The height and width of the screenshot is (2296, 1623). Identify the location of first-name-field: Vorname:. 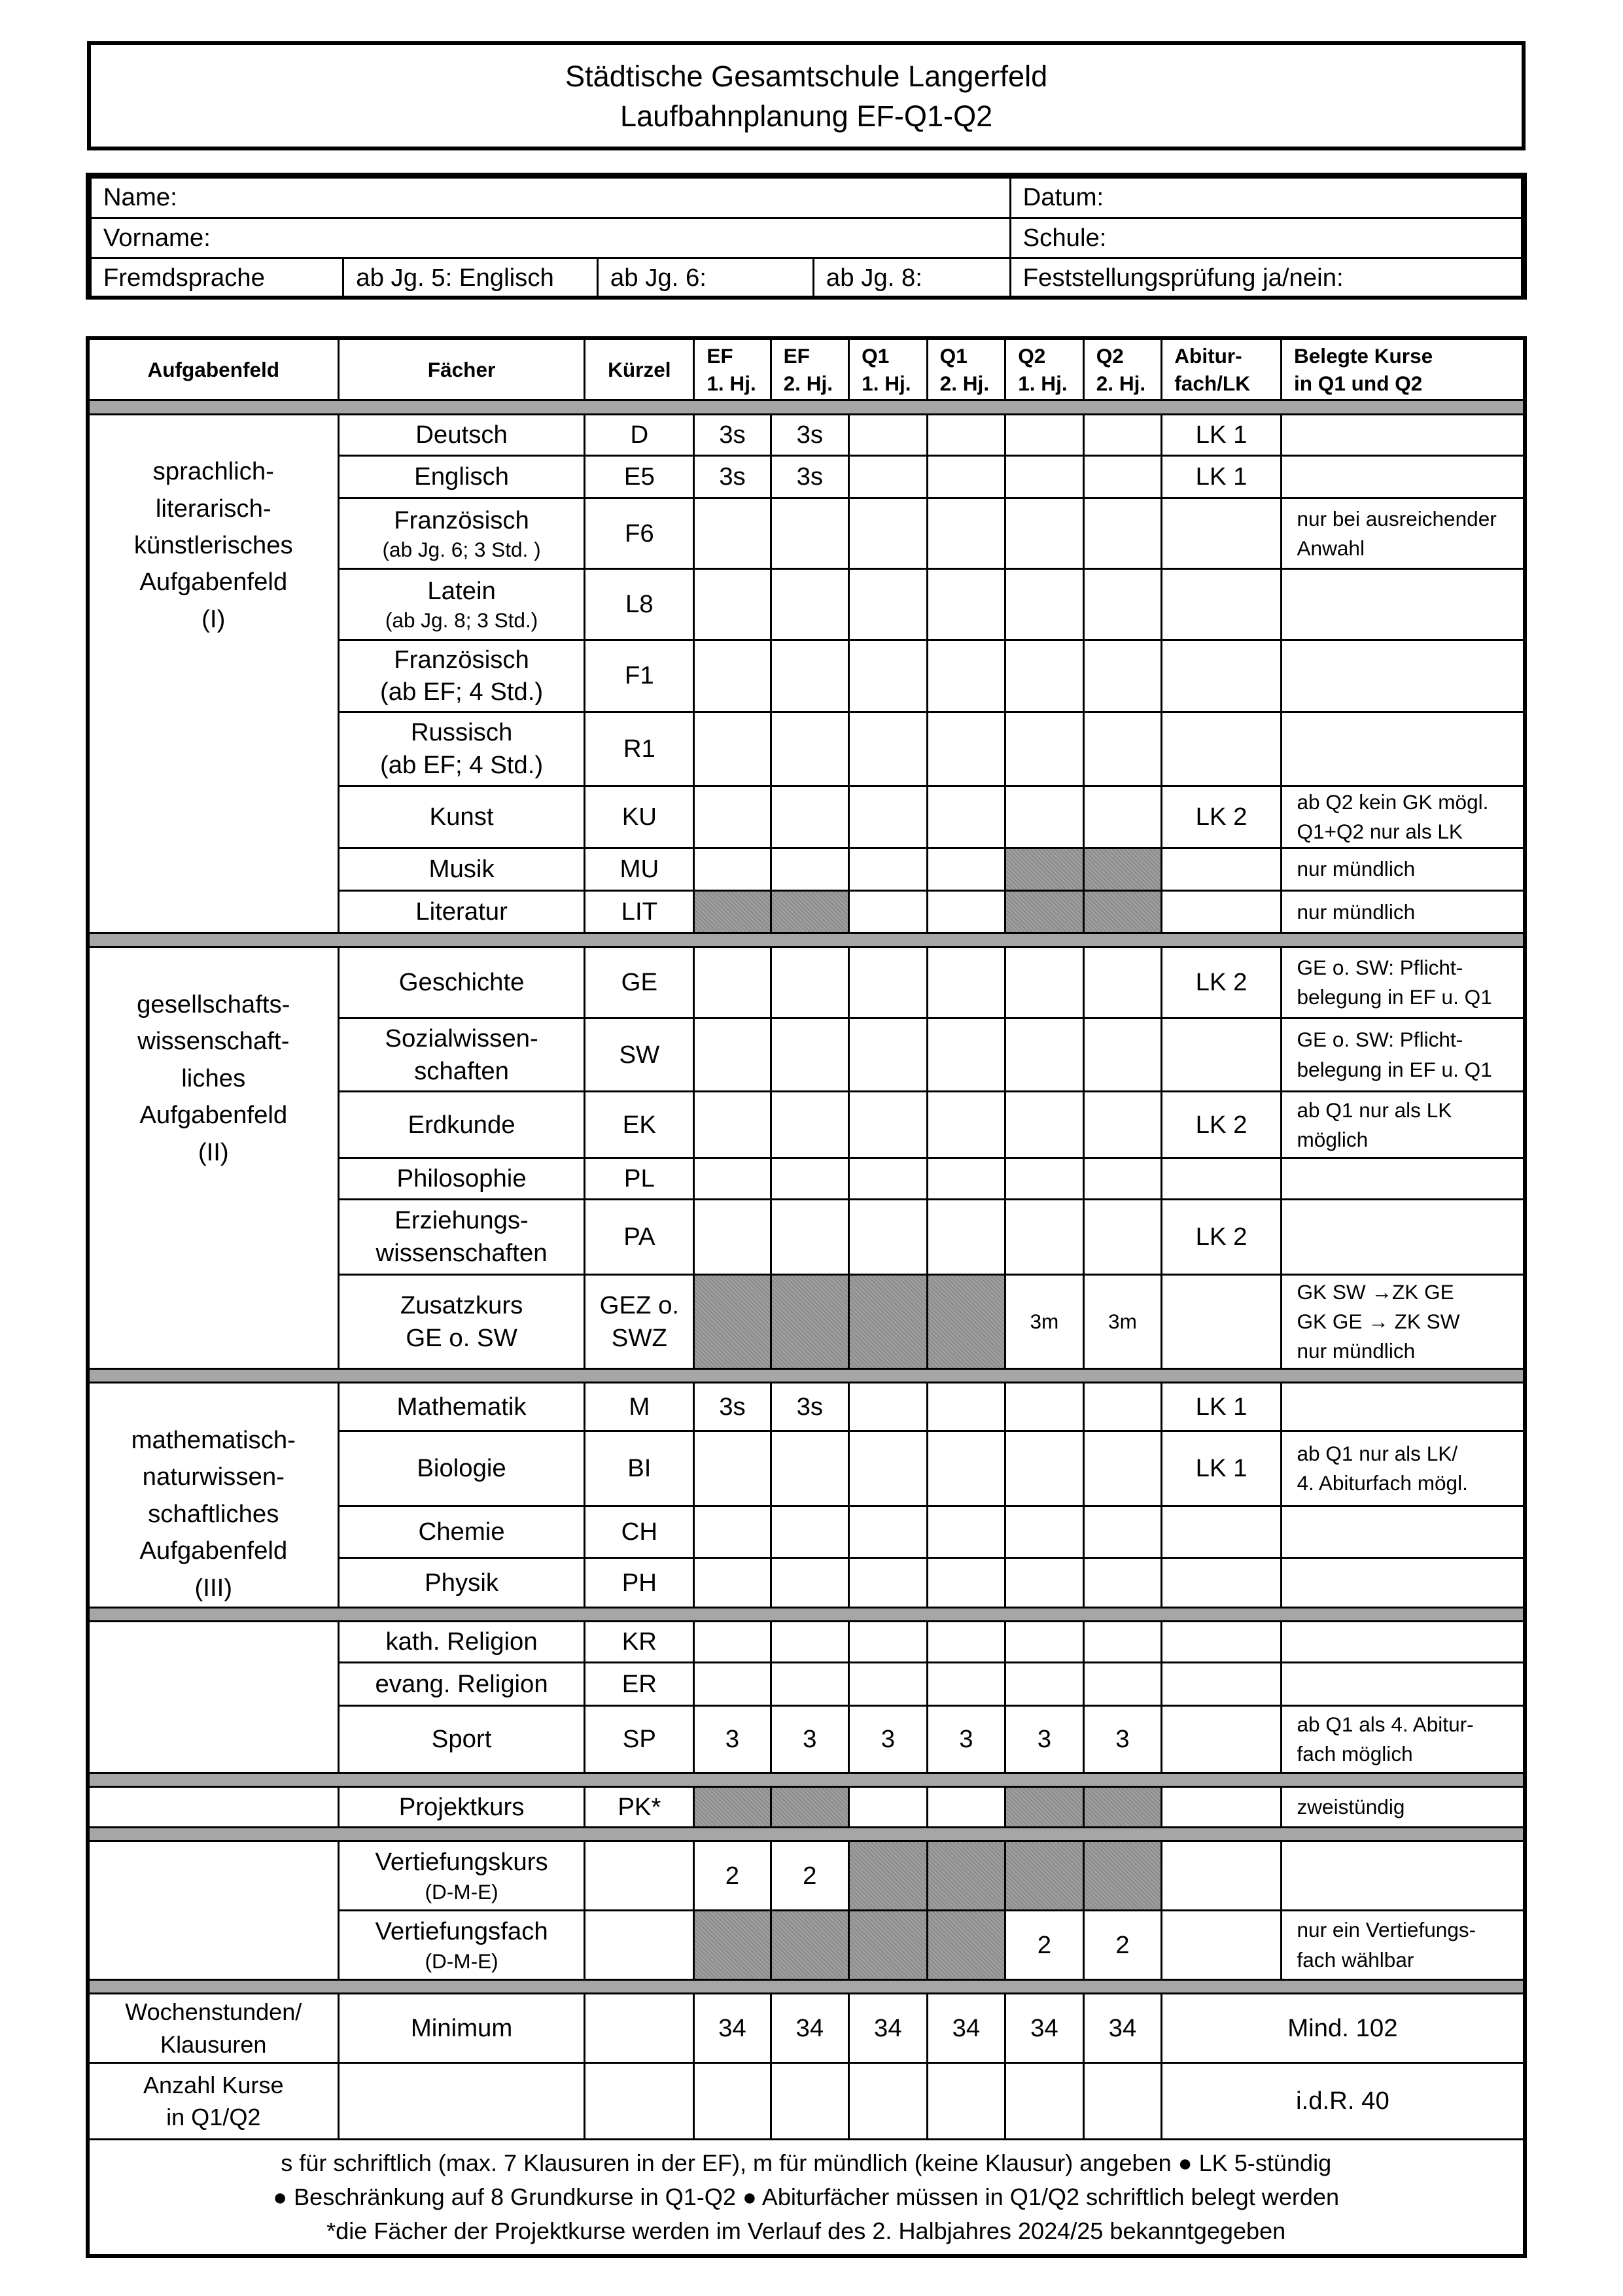
(550, 238).